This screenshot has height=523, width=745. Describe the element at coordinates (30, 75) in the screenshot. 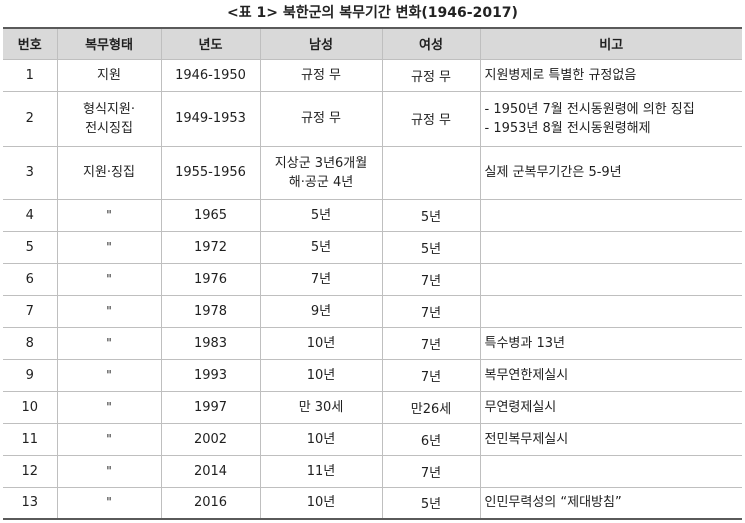

I see `cell-number: 1` at that location.